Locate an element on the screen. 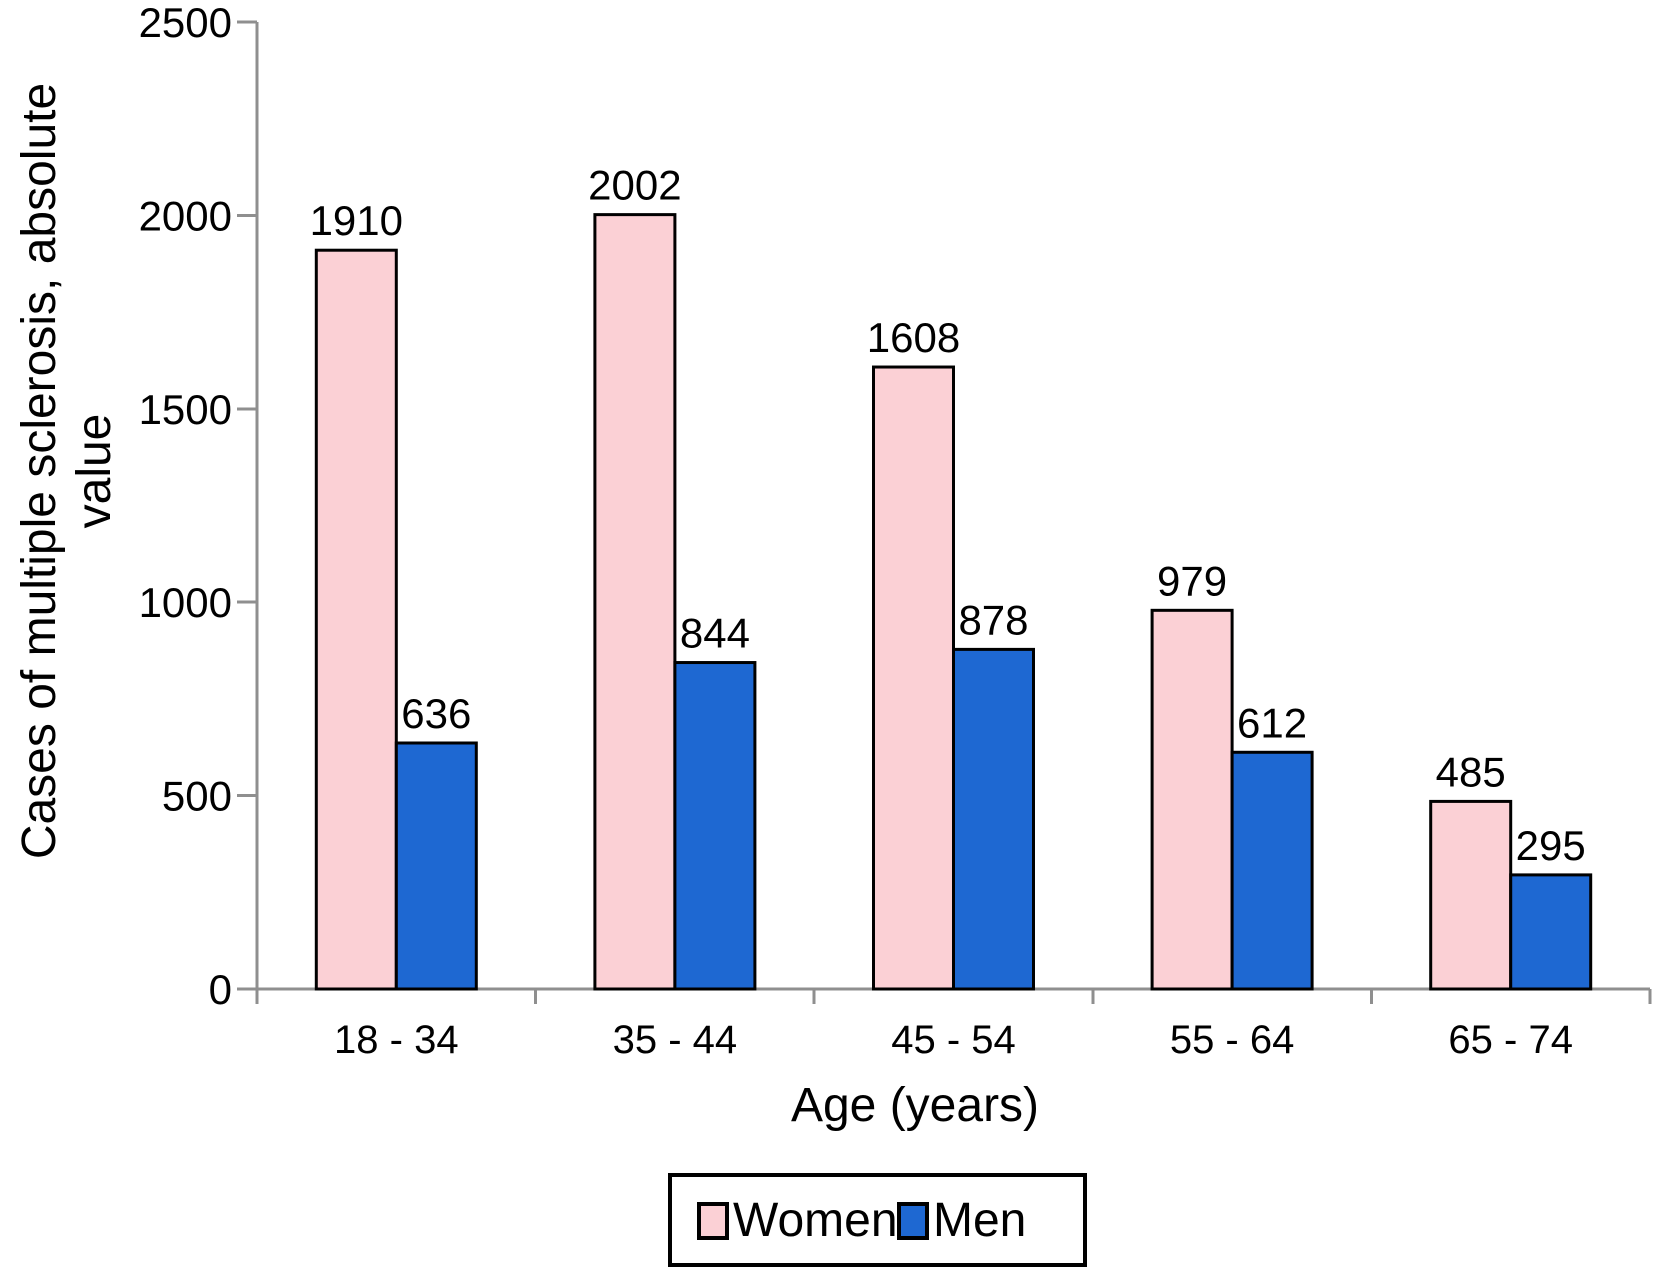 The image size is (1654, 1270). legend-swatch-women-icon is located at coordinates (713, 1221).